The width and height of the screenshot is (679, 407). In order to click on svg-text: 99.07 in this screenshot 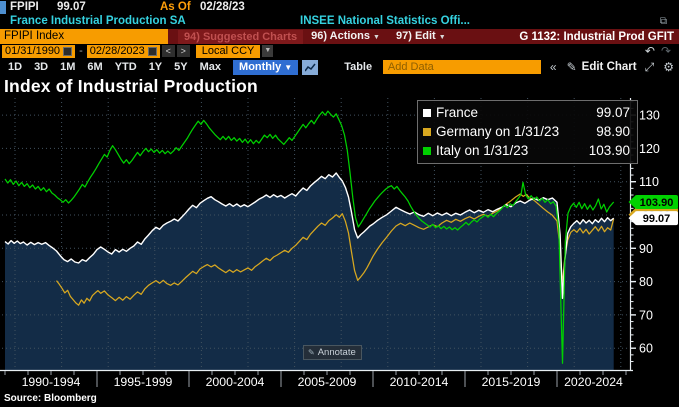, I will do `click(657, 219)`.